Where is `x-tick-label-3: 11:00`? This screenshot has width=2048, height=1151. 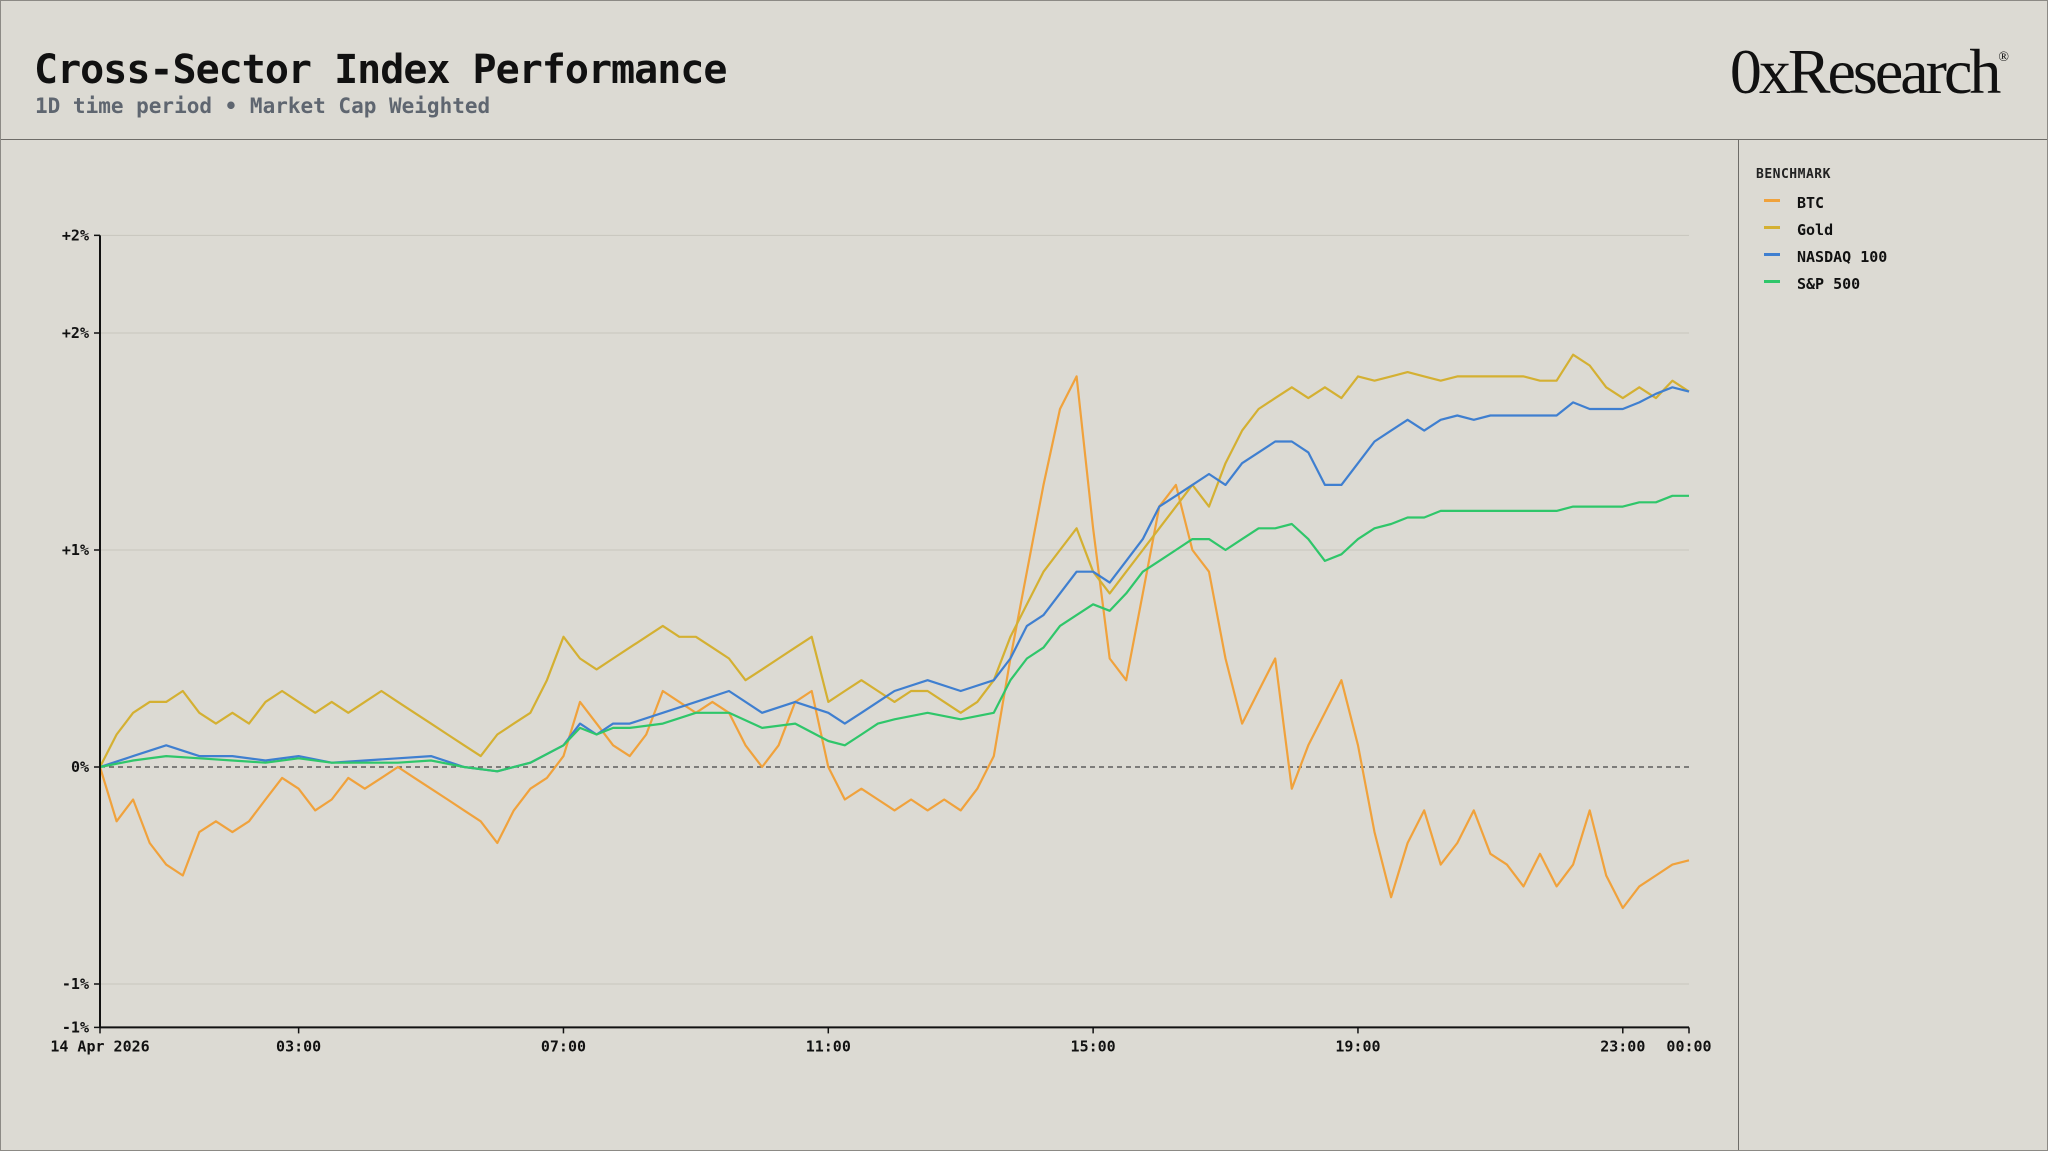 x-tick-label-3: 11:00 is located at coordinates (828, 1046).